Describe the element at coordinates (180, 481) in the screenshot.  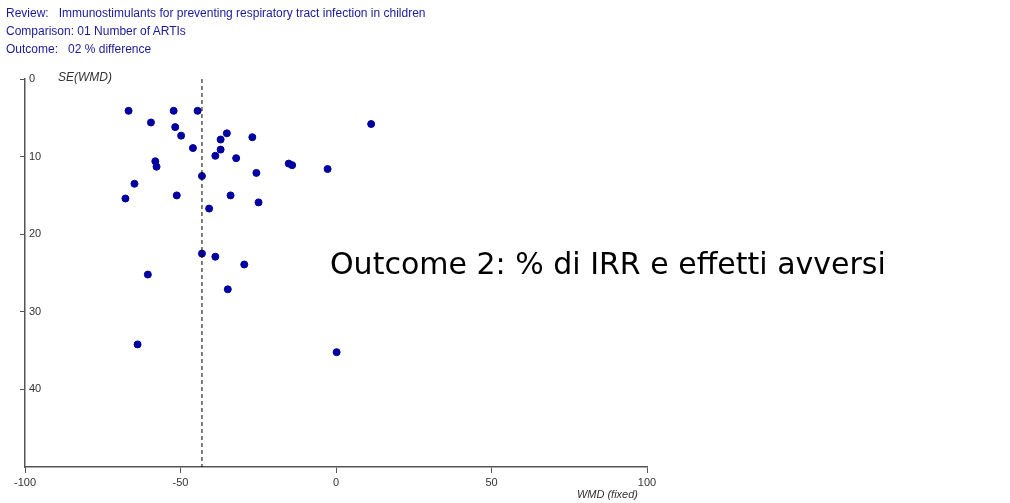
I see `x-tick-label: -50` at that location.